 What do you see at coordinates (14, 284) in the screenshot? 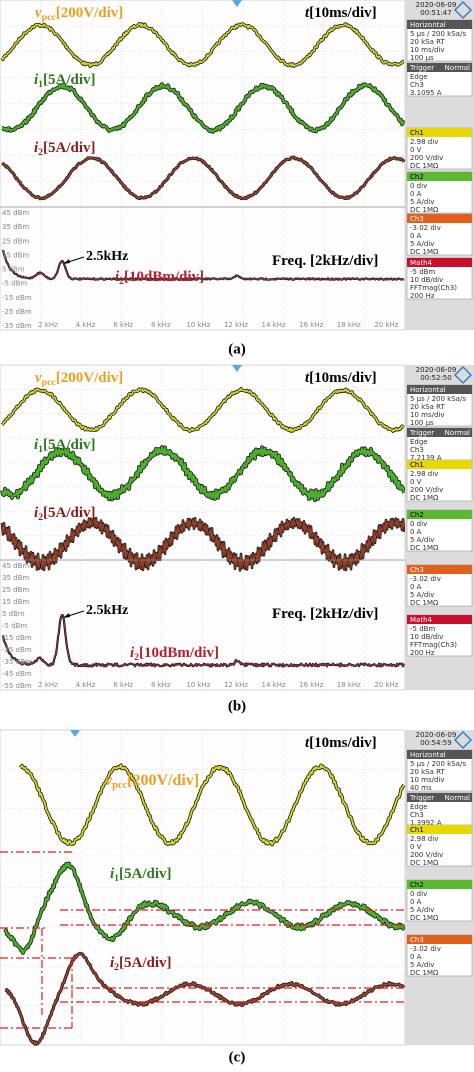
I see `fft-y-label: -5 dBm` at bounding box center [14, 284].